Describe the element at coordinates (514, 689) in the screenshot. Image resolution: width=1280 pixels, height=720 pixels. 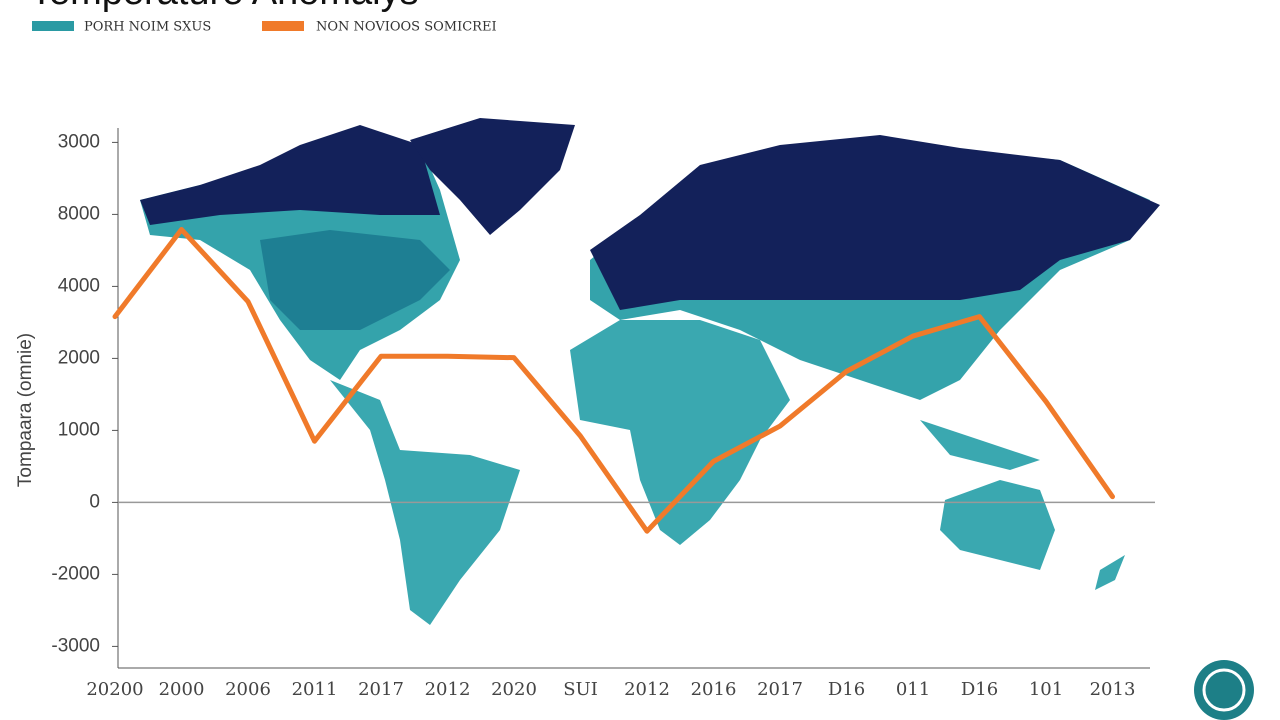
I see `x-tick-label: 2020` at that location.